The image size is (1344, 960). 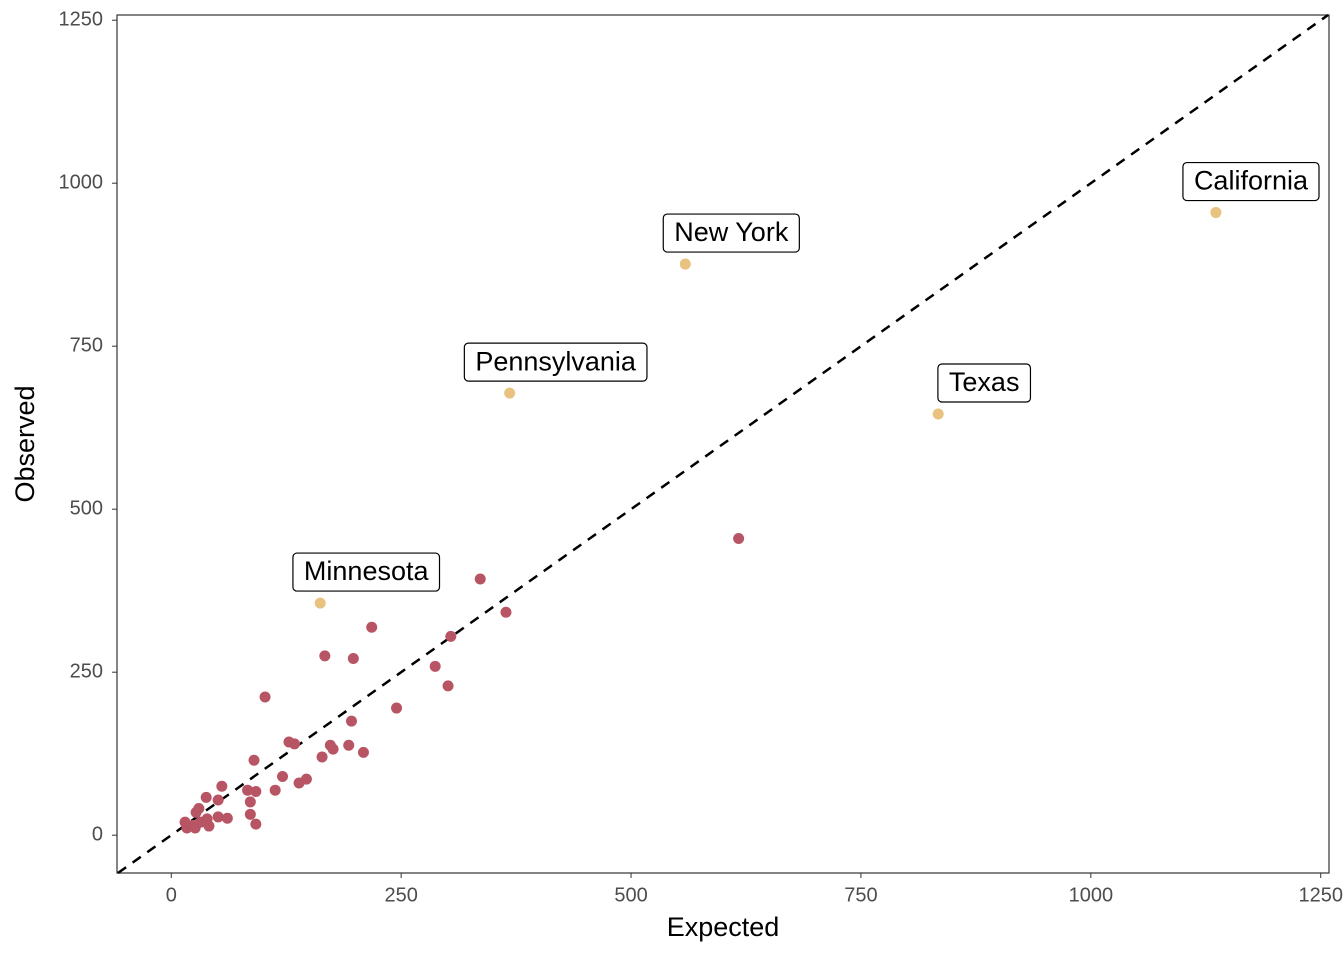 I want to click on x-tick-label: 0, so click(x=171, y=895).